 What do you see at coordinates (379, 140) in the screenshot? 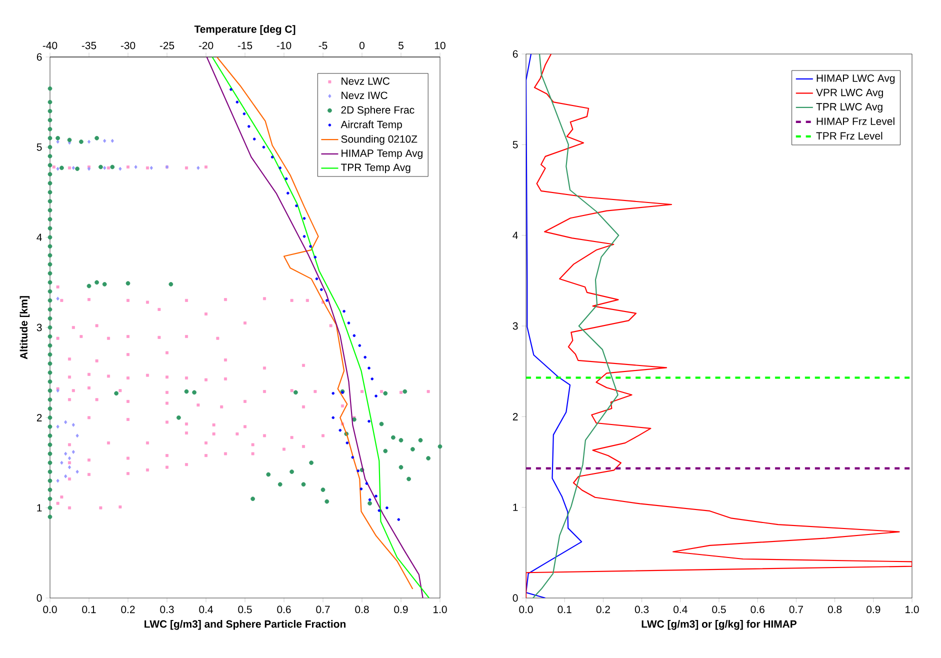
I see `legend-label: Sounding 0210Z` at bounding box center [379, 140].